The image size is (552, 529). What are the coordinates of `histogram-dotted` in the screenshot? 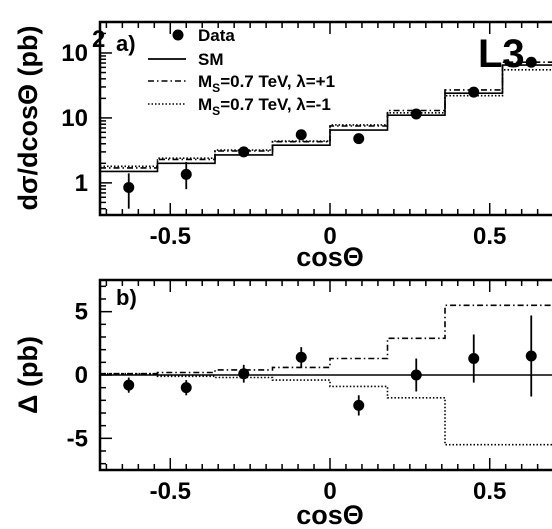 It's located at (326, 409).